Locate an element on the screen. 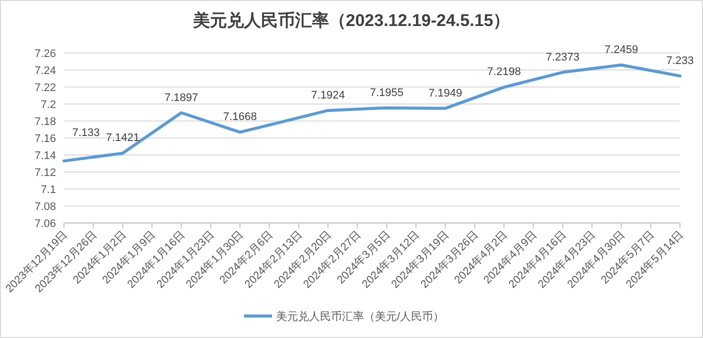 The height and width of the screenshot is (338, 703). data-label: 7.2373 is located at coordinates (563, 57).